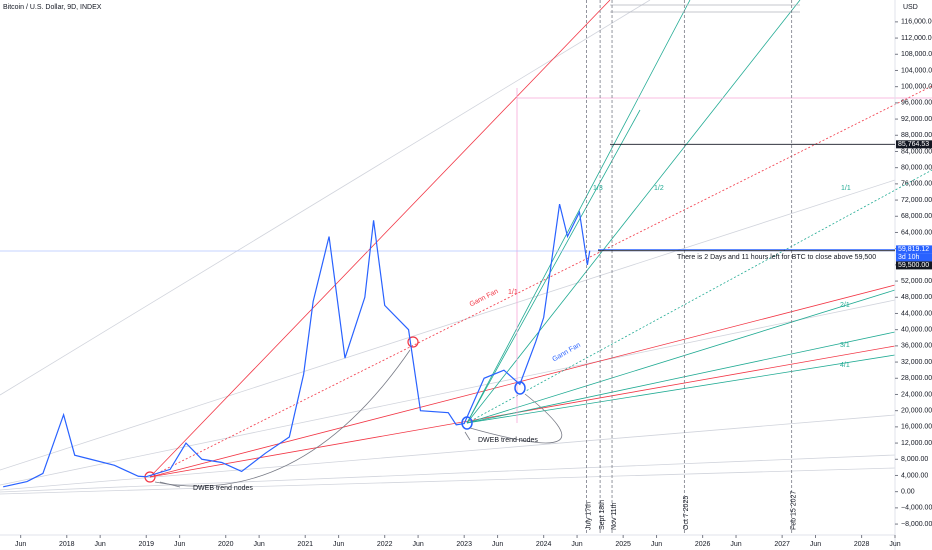 This screenshot has height=550, width=932. What do you see at coordinates (916, 87) in the screenshot?
I see `y-tick-label: 100,000.00` at bounding box center [916, 87].